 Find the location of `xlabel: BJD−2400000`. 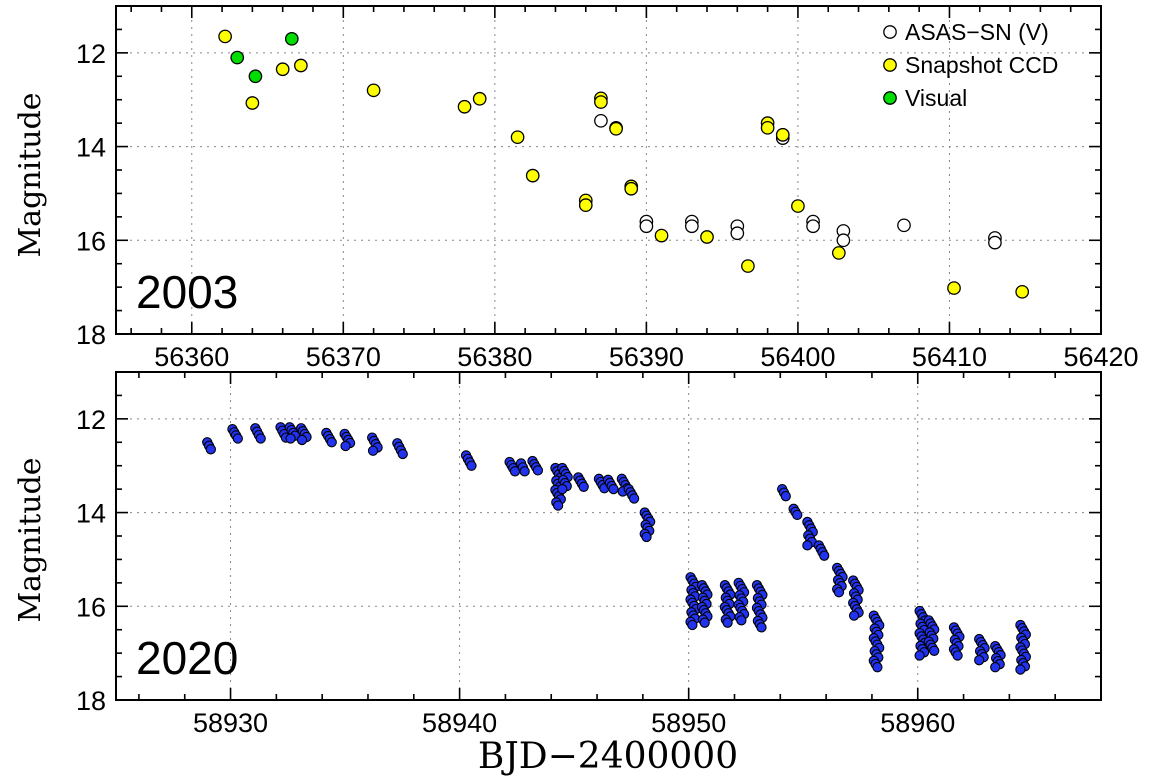

xlabel: BJD−2400000 is located at coordinates (608, 756).